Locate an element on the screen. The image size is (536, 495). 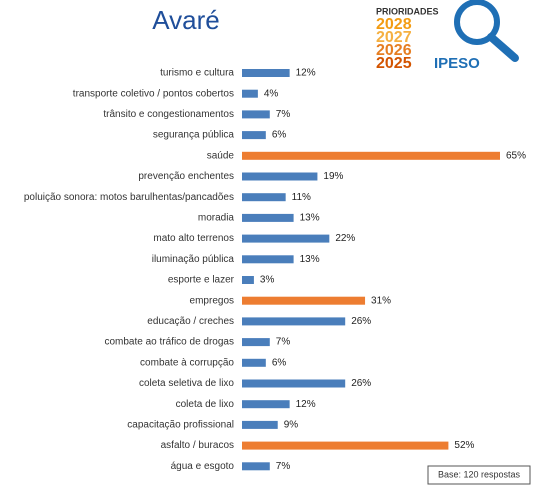
note-box is located at coordinates (479, 475).